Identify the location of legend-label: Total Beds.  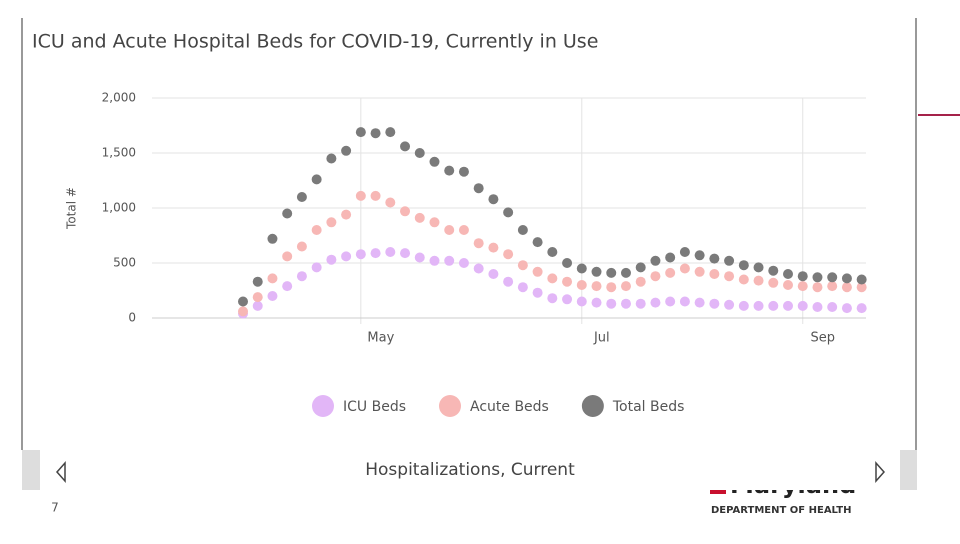
(648, 407).